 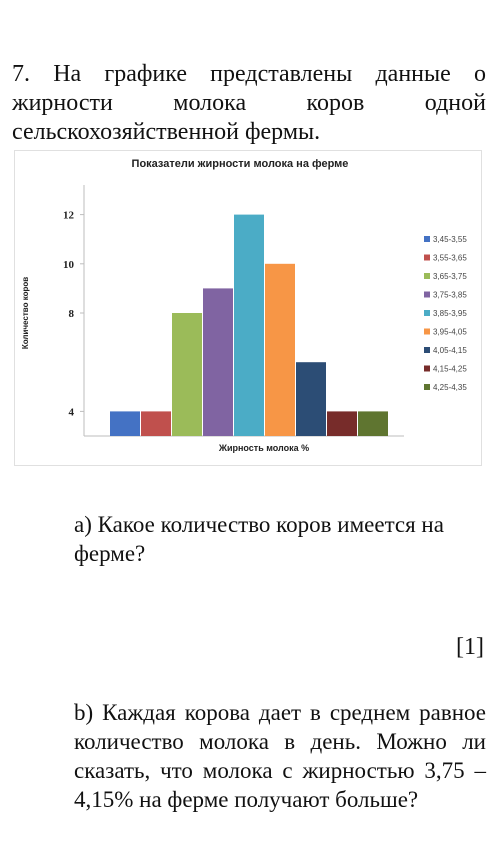 What do you see at coordinates (450, 258) in the screenshot?
I see `legend-label: 3,55-3,65` at bounding box center [450, 258].